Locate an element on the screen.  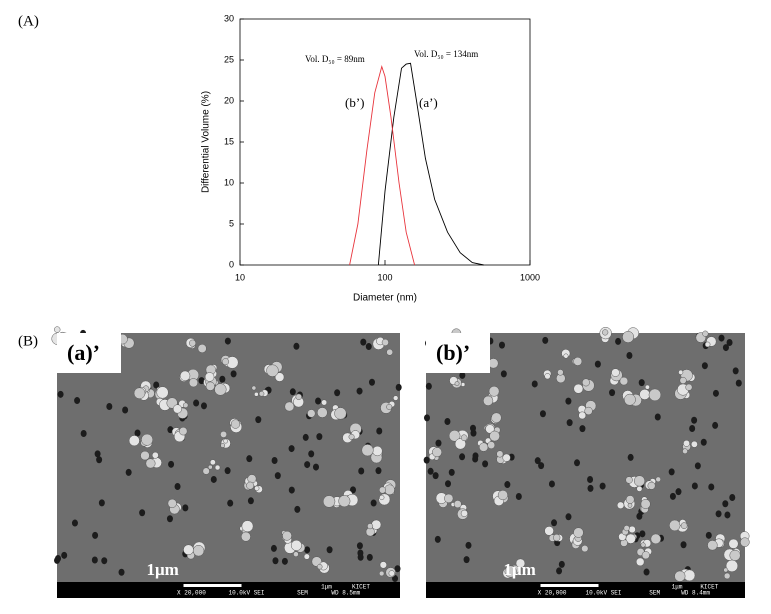
image-label: (a)’ is located at coordinates (83, 352).